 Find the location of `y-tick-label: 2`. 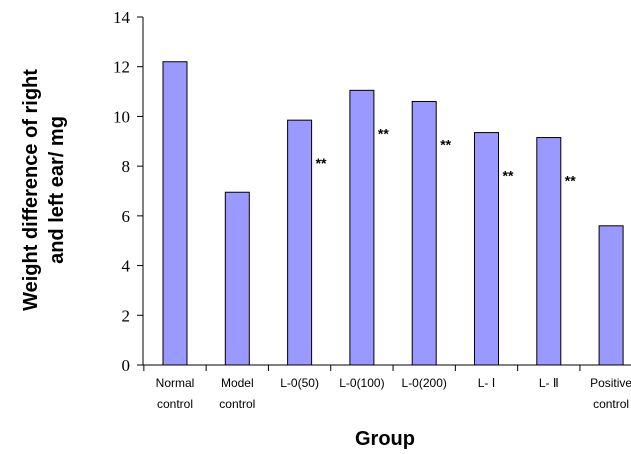

y-tick-label: 2 is located at coordinates (126, 315).